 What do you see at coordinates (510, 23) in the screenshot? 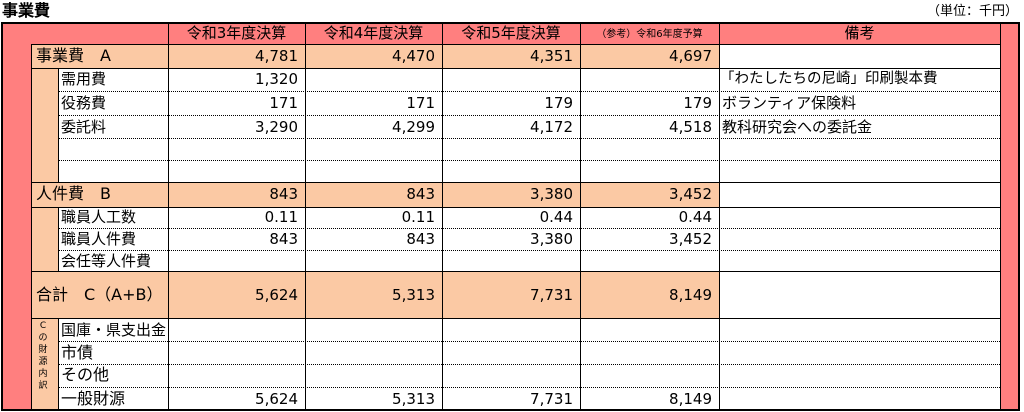
I see `border-top` at bounding box center [510, 23].